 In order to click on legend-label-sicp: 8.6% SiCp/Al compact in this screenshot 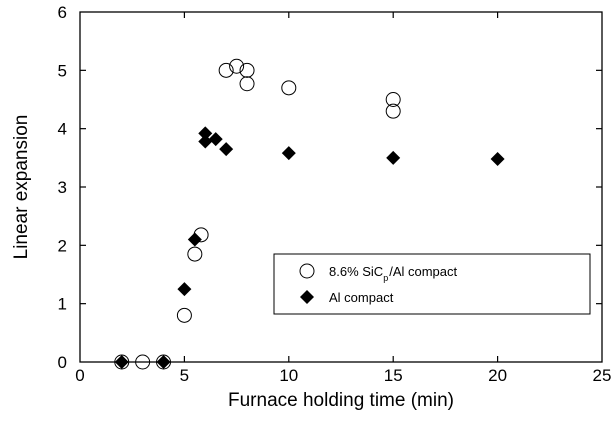, I will do `click(393, 273)`.